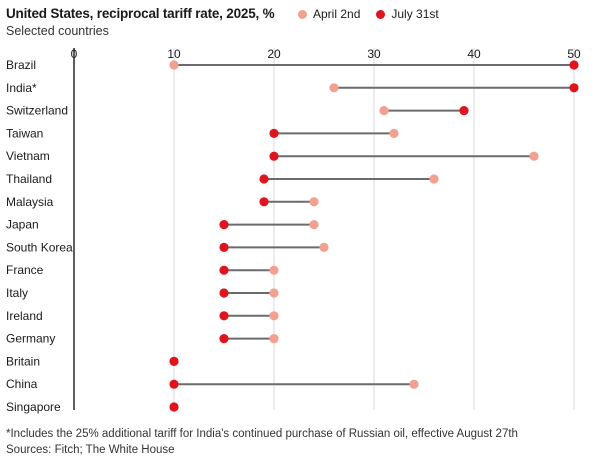 This screenshot has height=459, width=600. Describe the element at coordinates (23, 361) in the screenshot. I see `category-label-britain: Britain` at that location.